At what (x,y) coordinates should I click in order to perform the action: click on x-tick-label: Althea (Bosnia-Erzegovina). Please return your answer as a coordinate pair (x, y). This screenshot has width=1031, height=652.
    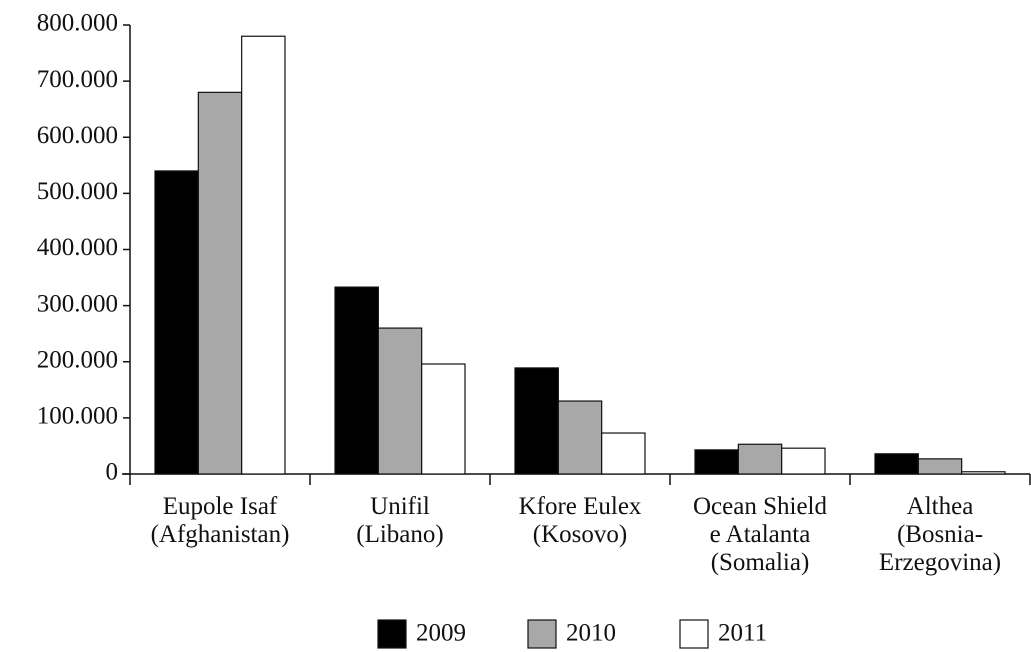
    Looking at the image, I should click on (940, 534).